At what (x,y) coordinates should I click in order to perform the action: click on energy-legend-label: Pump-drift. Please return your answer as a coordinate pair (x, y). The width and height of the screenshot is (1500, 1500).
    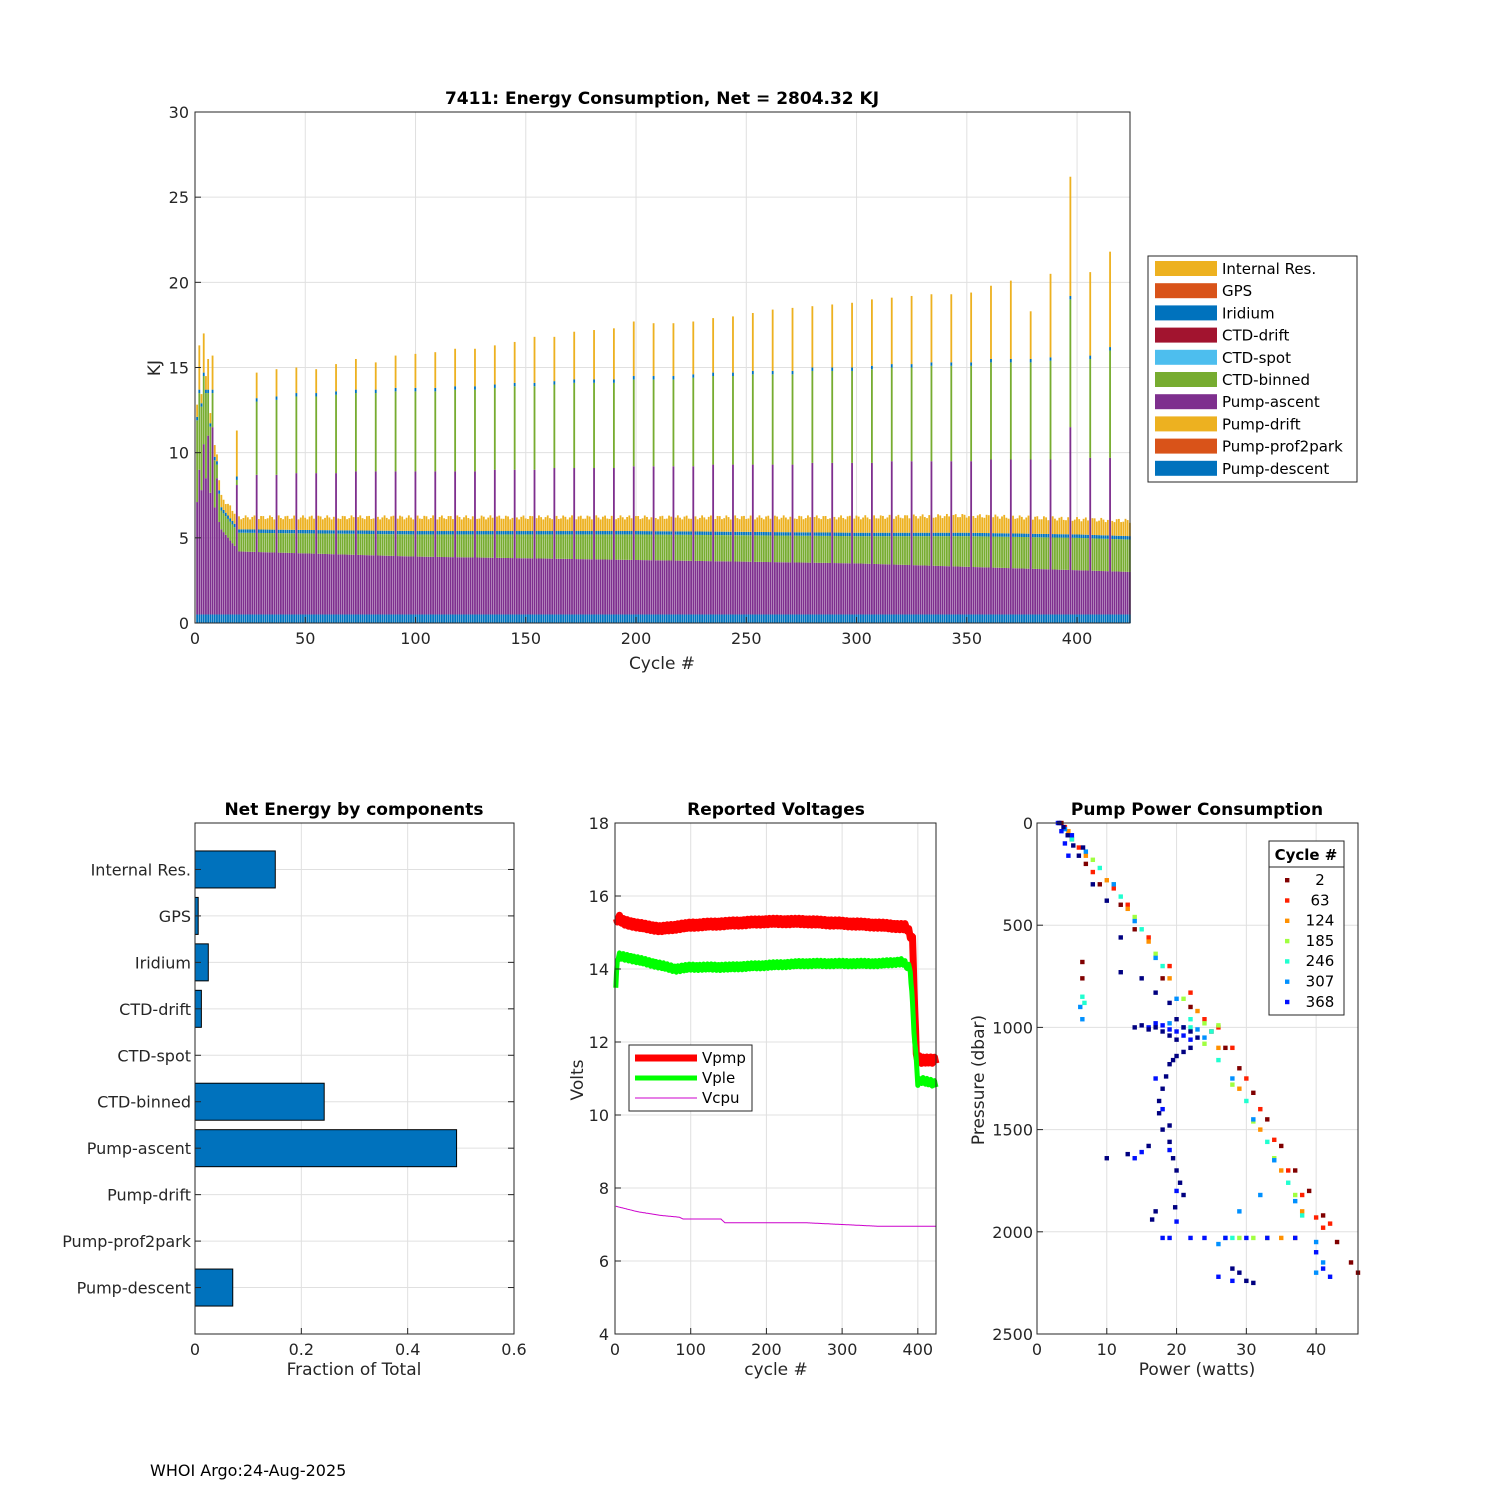
    Looking at the image, I should click on (1261, 424).